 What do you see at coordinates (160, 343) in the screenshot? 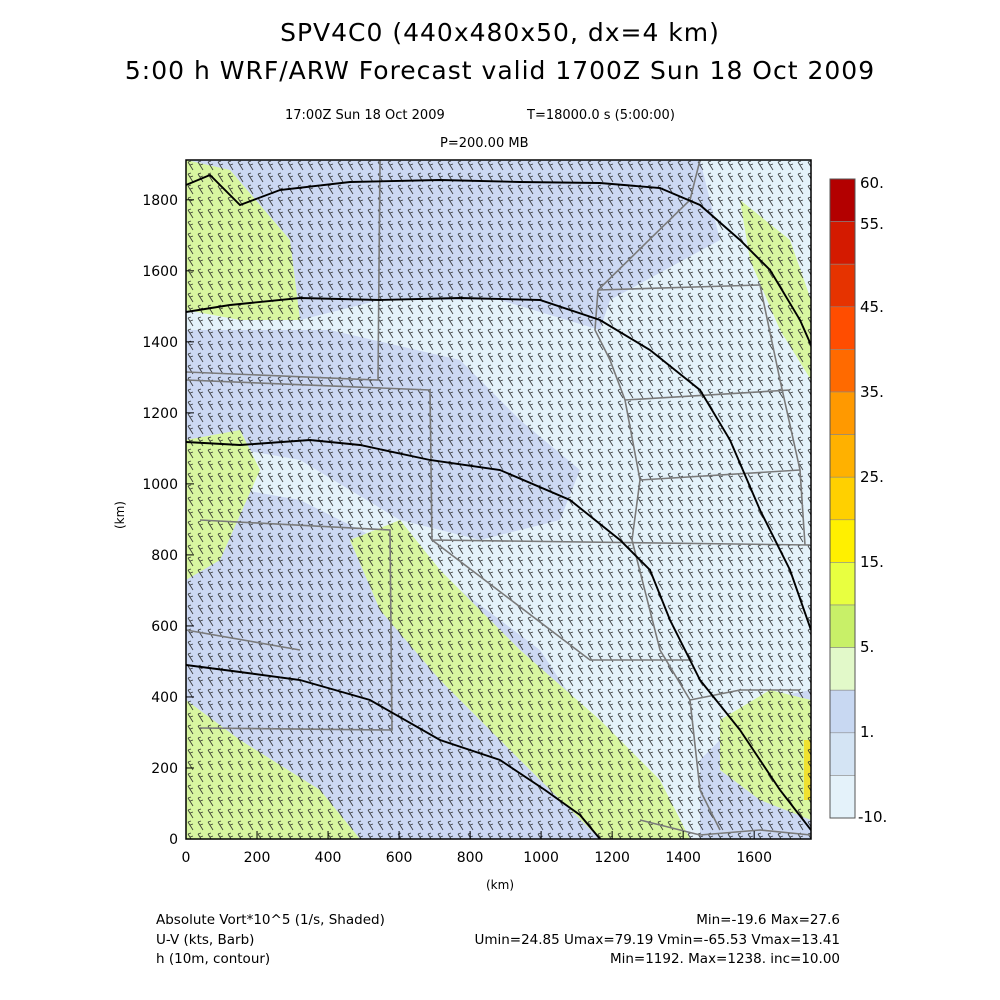
I see `y-tick-label: 1400` at bounding box center [160, 343].